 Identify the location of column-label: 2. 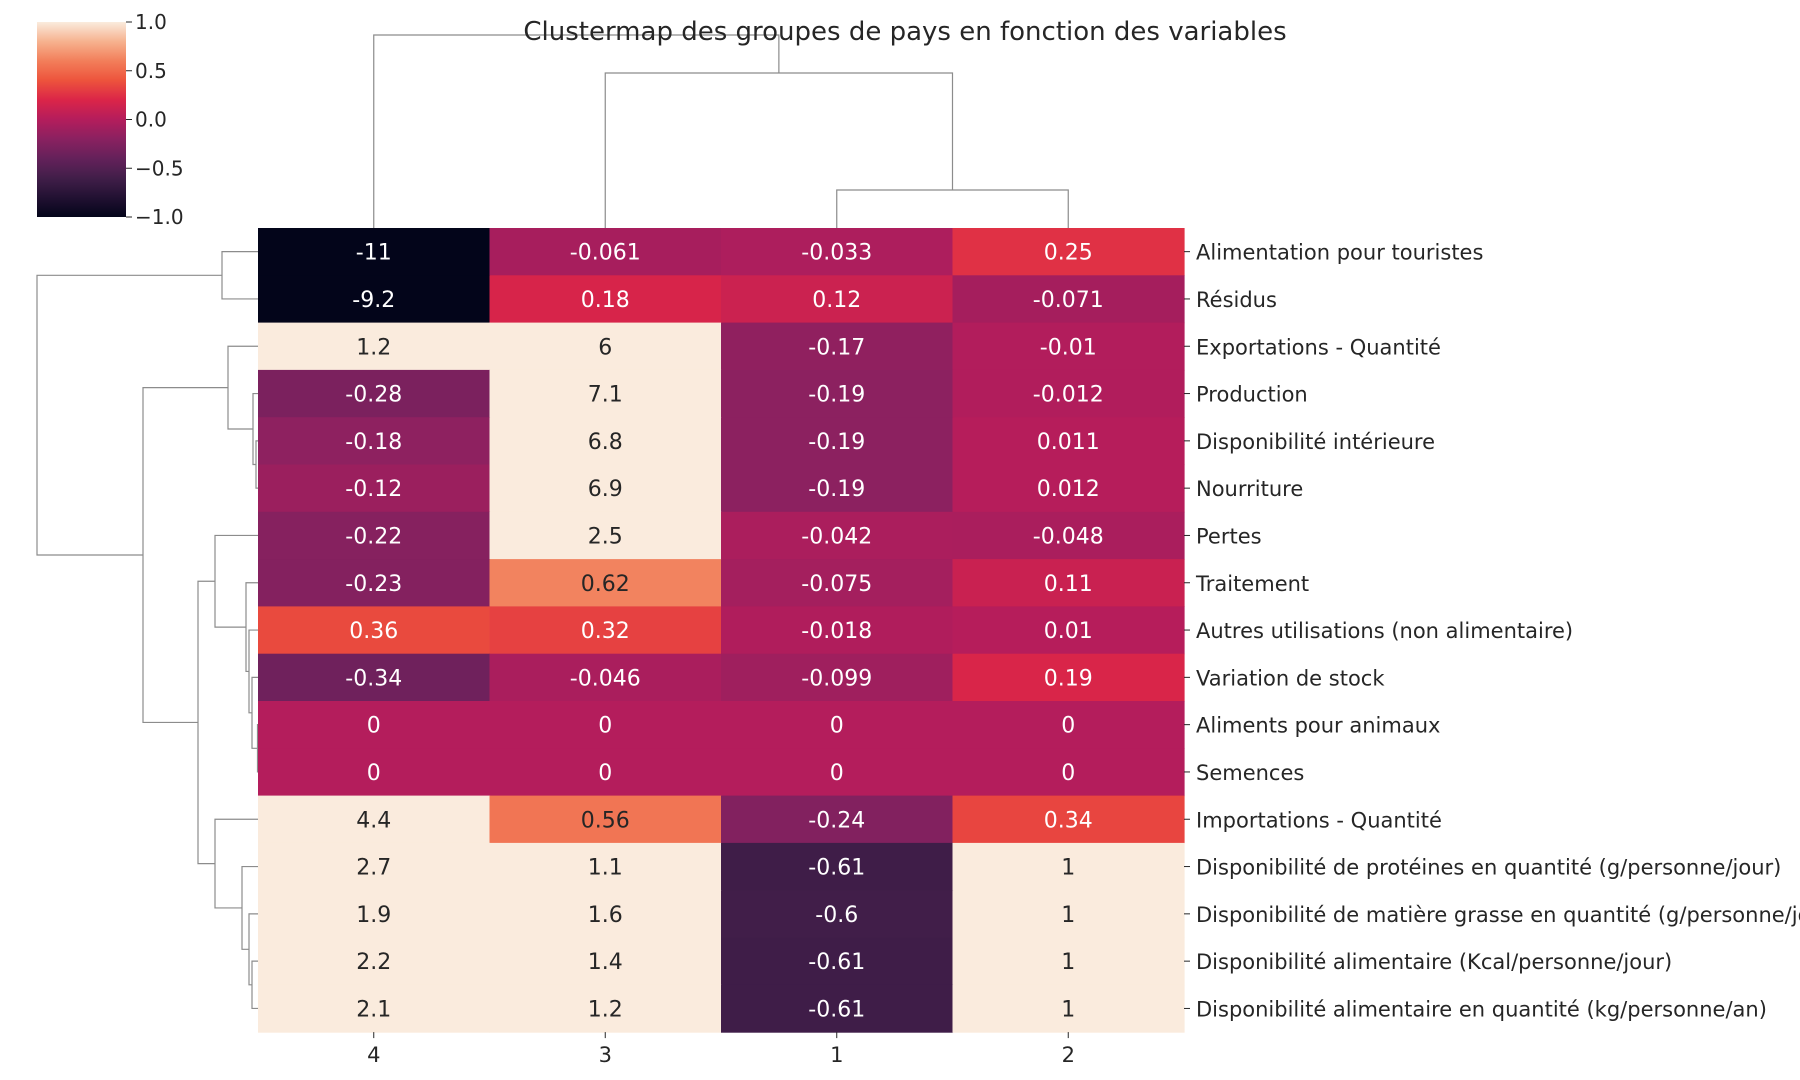
(1068, 1055).